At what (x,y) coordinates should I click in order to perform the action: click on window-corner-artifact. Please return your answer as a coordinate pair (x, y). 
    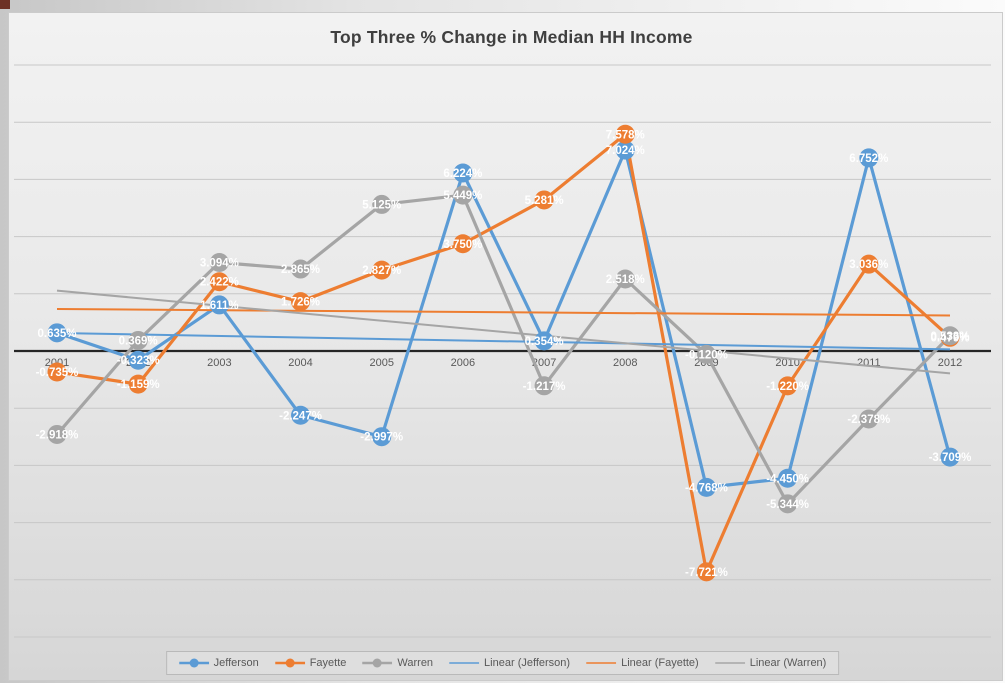
    Looking at the image, I should click on (5, 4).